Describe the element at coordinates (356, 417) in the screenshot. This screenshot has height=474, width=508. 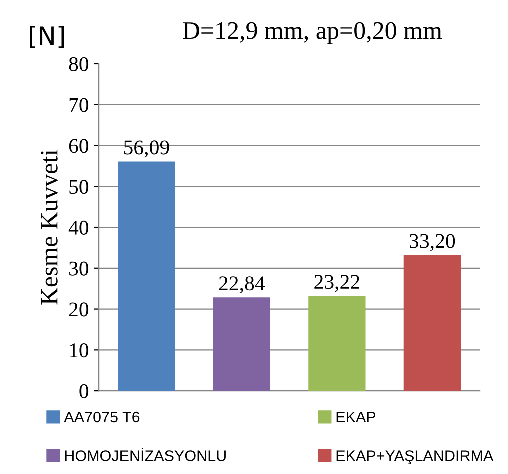
I see `legend-label: EKAP` at that location.